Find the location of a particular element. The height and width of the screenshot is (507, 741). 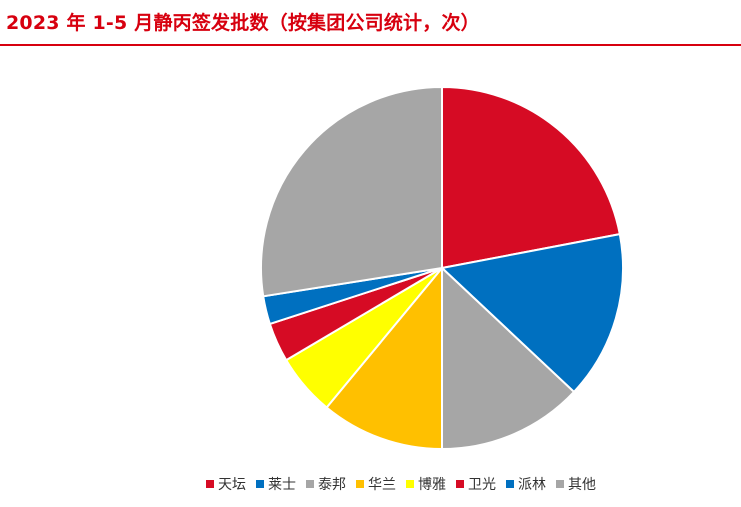

legend-item: 天坛 is located at coordinates (226, 484).